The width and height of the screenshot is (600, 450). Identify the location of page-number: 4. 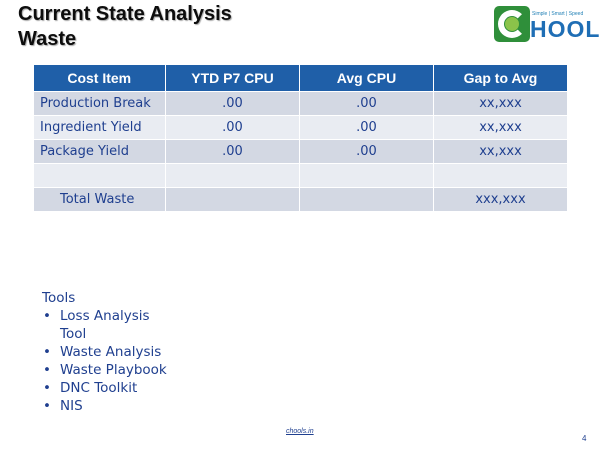
(584, 438).